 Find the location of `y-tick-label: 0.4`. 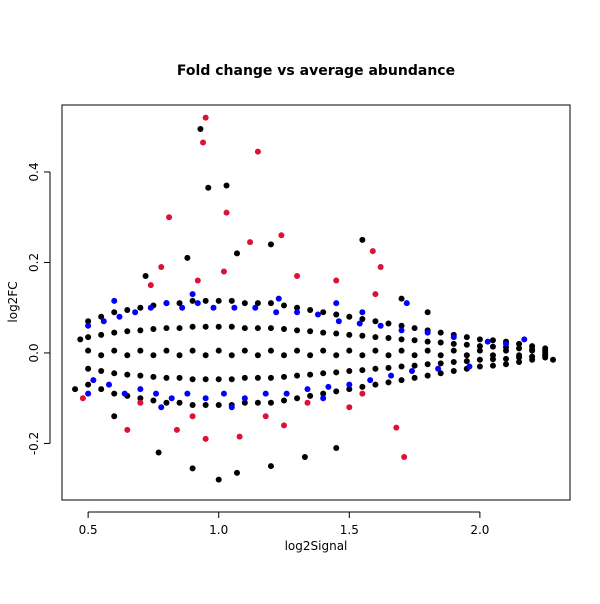

y-tick-label: 0.4 is located at coordinates (34, 171).